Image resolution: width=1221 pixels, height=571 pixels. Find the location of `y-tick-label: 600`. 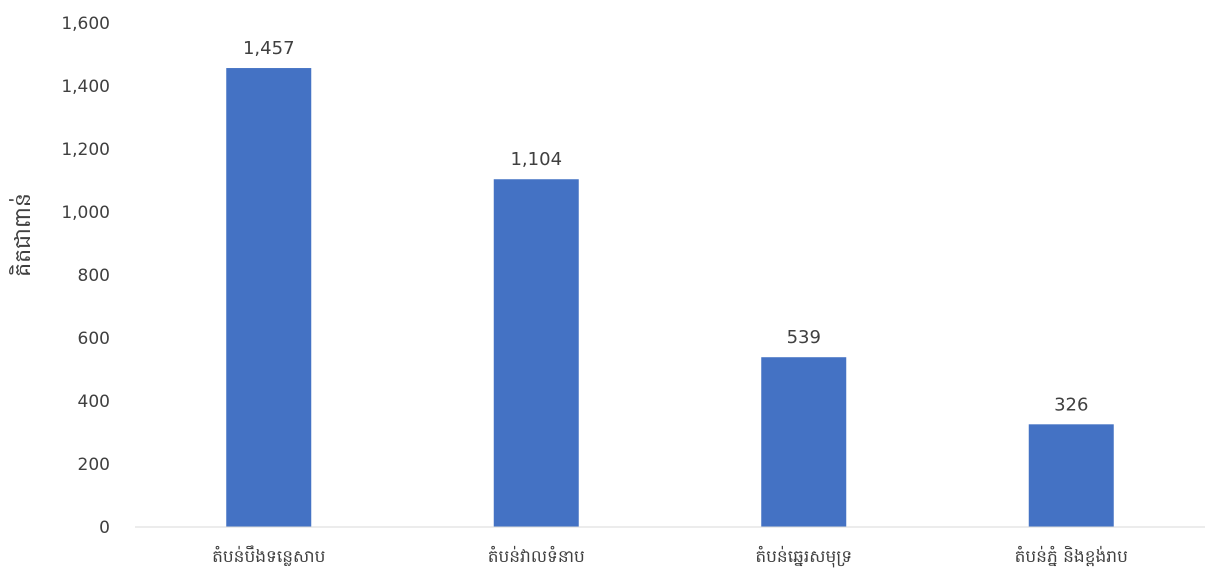

y-tick-label: 600 is located at coordinates (94, 339).